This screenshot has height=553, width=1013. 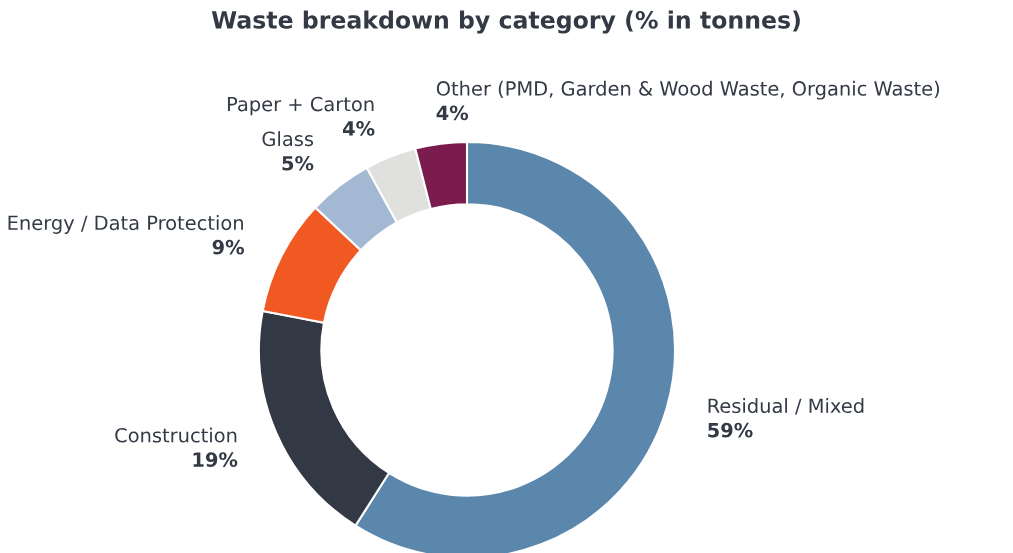 I want to click on chart-title: Waste breakdown by category (% in tonnes), so click(x=505, y=22).